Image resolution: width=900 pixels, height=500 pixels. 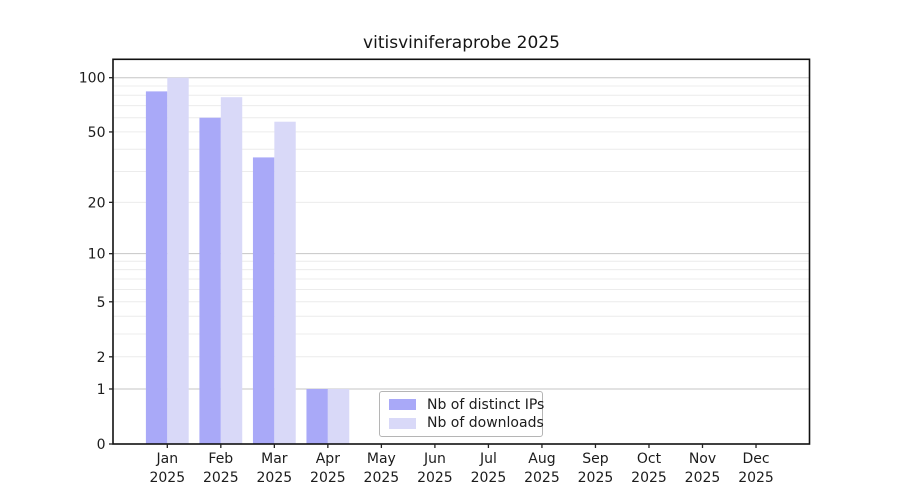 I want to click on bar-downloads-feb, so click(x=231, y=271).